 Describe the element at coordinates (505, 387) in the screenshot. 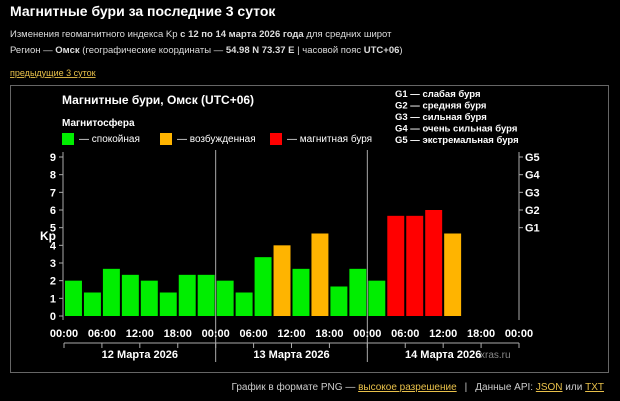

I see `footer-api: Данные API:` at that location.